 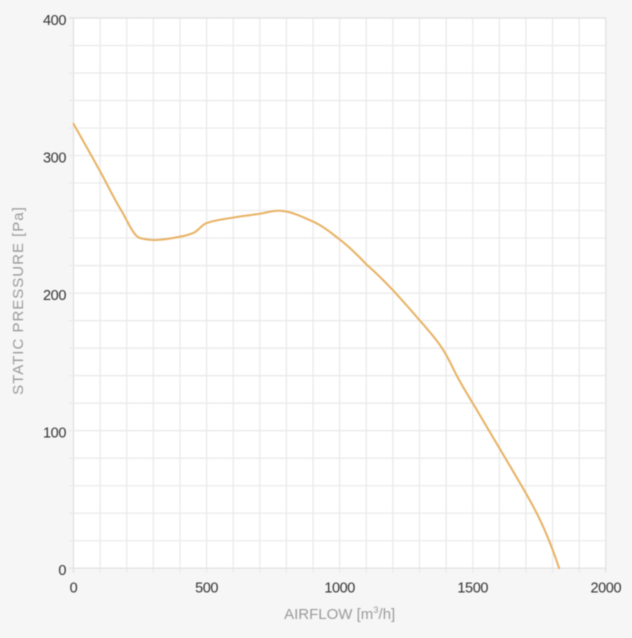 I want to click on svg-text: 1000, so click(x=339, y=588).